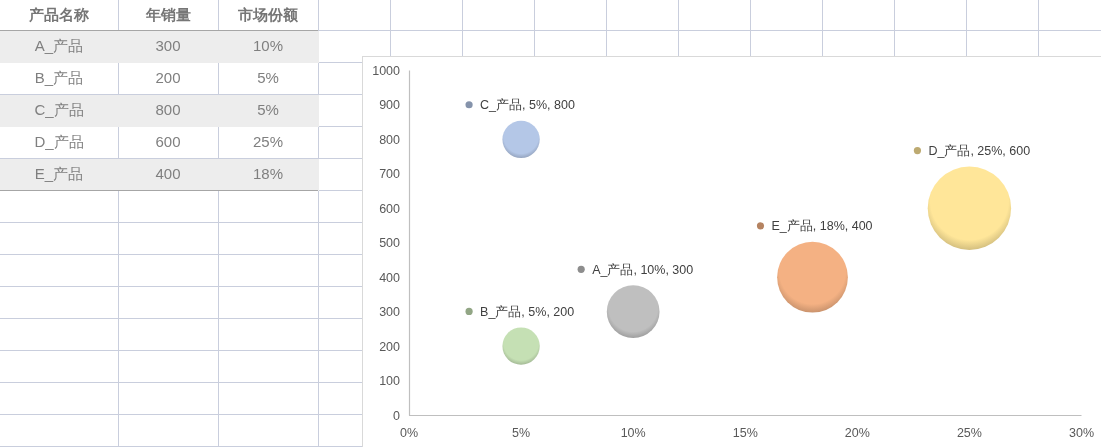 This screenshot has width=1101, height=447. What do you see at coordinates (521, 432) in the screenshot?
I see `x-tick-label: 5%` at bounding box center [521, 432].